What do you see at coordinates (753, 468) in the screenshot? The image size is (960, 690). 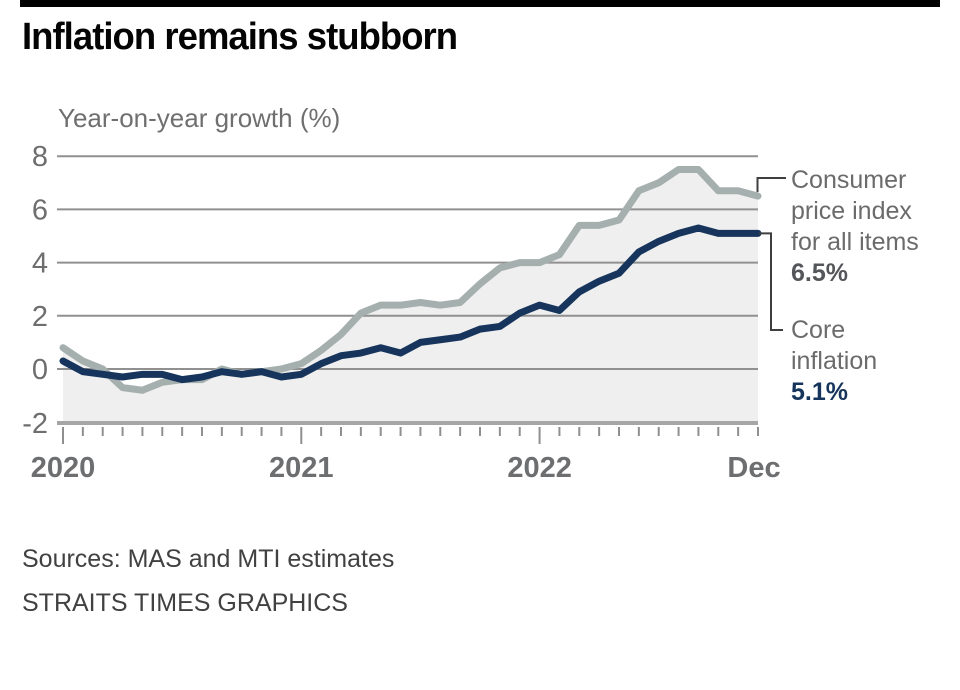 I see `x-tick-label: Dec` at bounding box center [753, 468].